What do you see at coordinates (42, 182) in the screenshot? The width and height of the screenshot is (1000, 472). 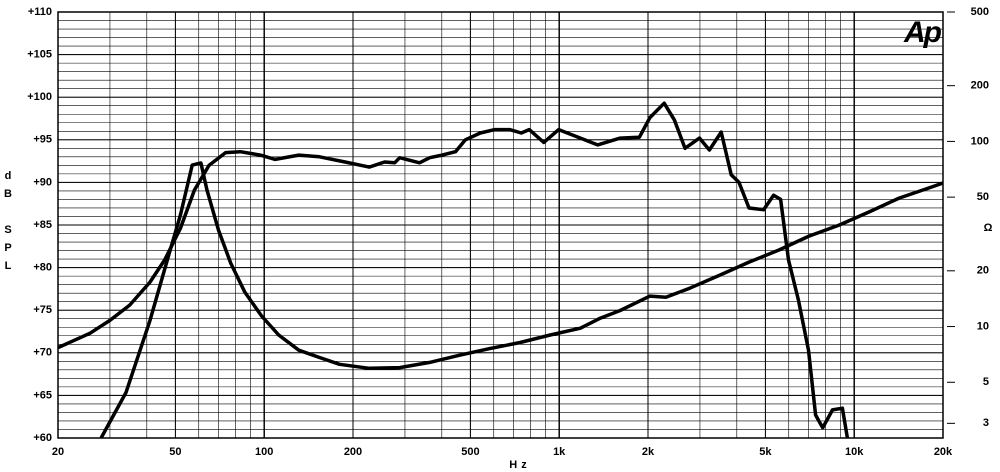 I see `y-tick-label: +90` at bounding box center [42, 182].